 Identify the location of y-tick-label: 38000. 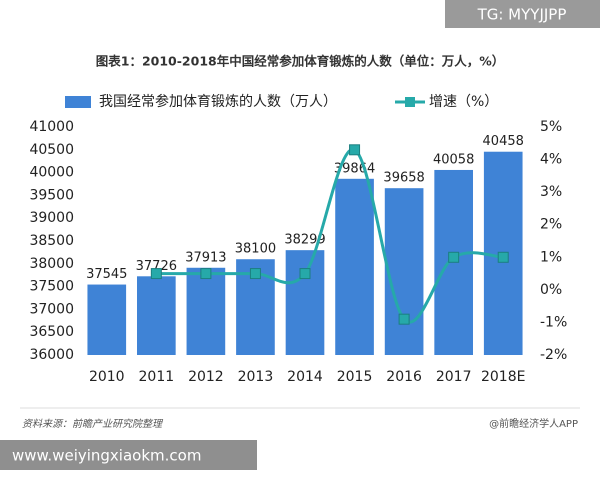
(51, 264).